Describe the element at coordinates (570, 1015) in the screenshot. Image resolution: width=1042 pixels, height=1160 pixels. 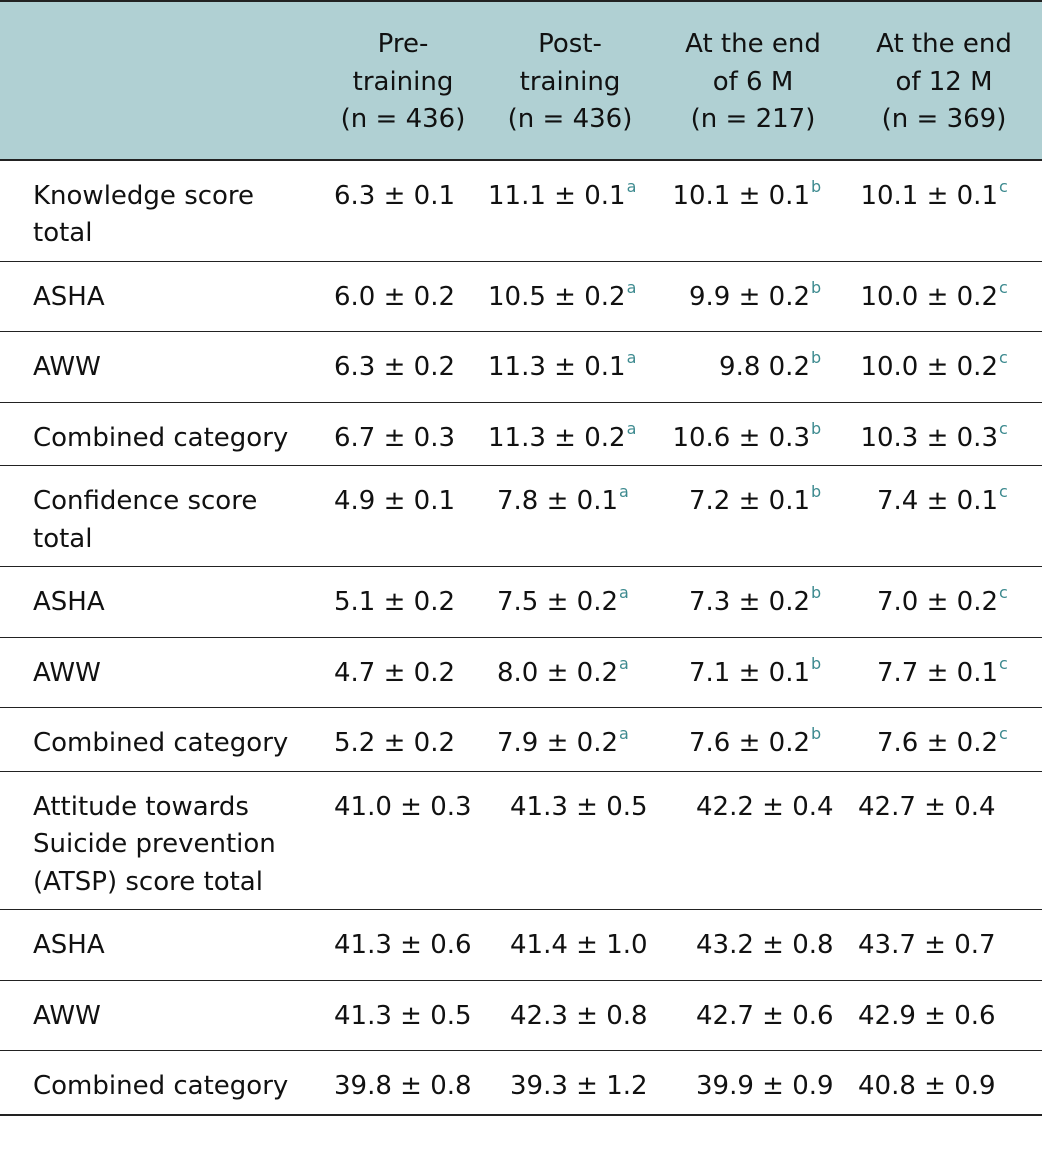
I see `cell-post-training: 42.3 ± 0.8` at that location.